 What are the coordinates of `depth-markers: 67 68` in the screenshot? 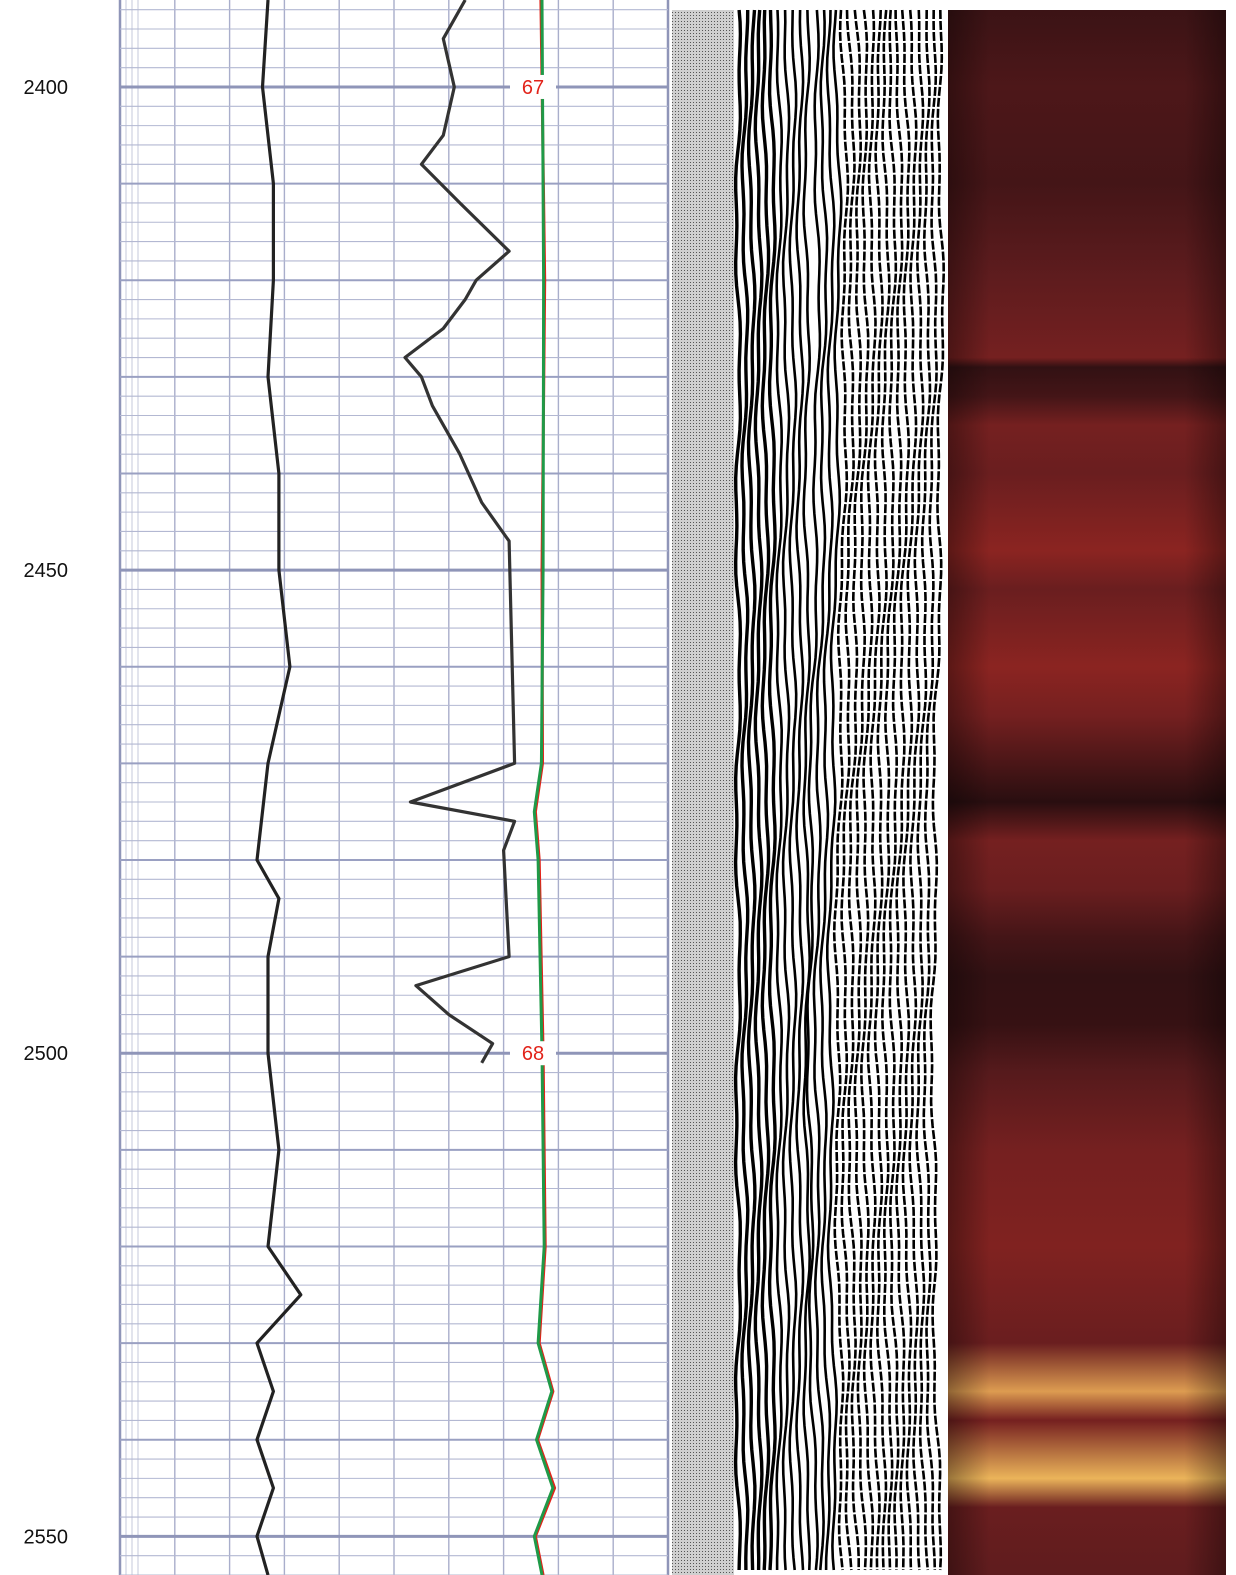 It's located at (533, 570).